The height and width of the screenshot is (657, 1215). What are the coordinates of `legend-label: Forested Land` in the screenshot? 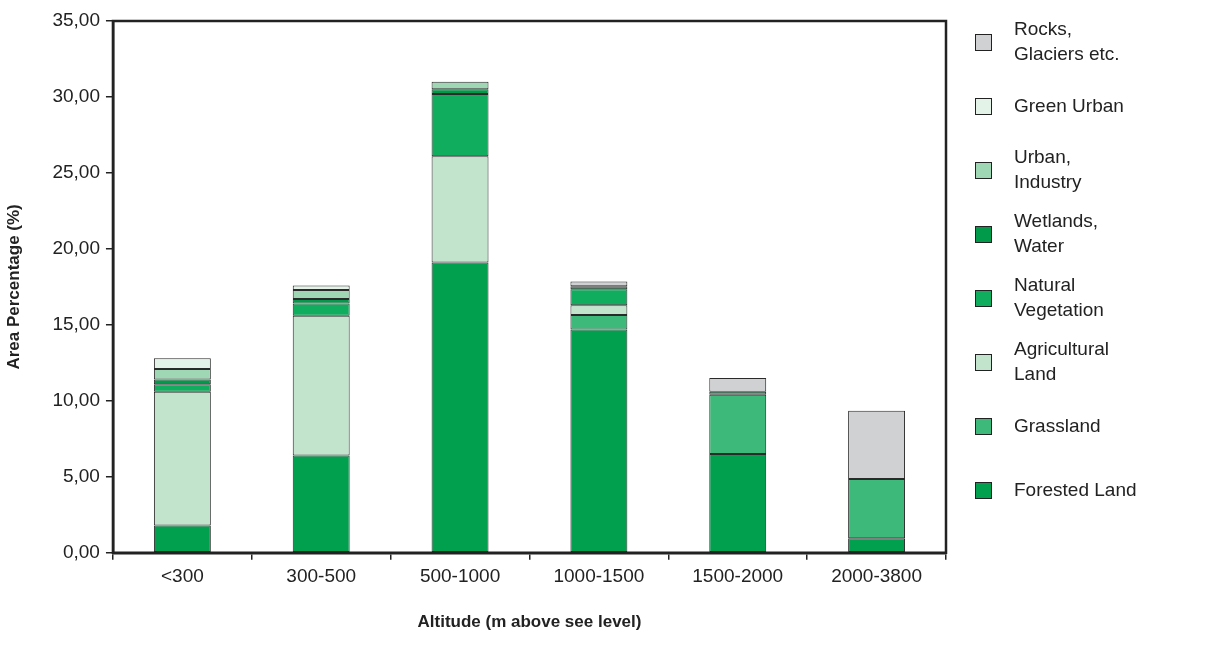 It's located at (1076, 489).